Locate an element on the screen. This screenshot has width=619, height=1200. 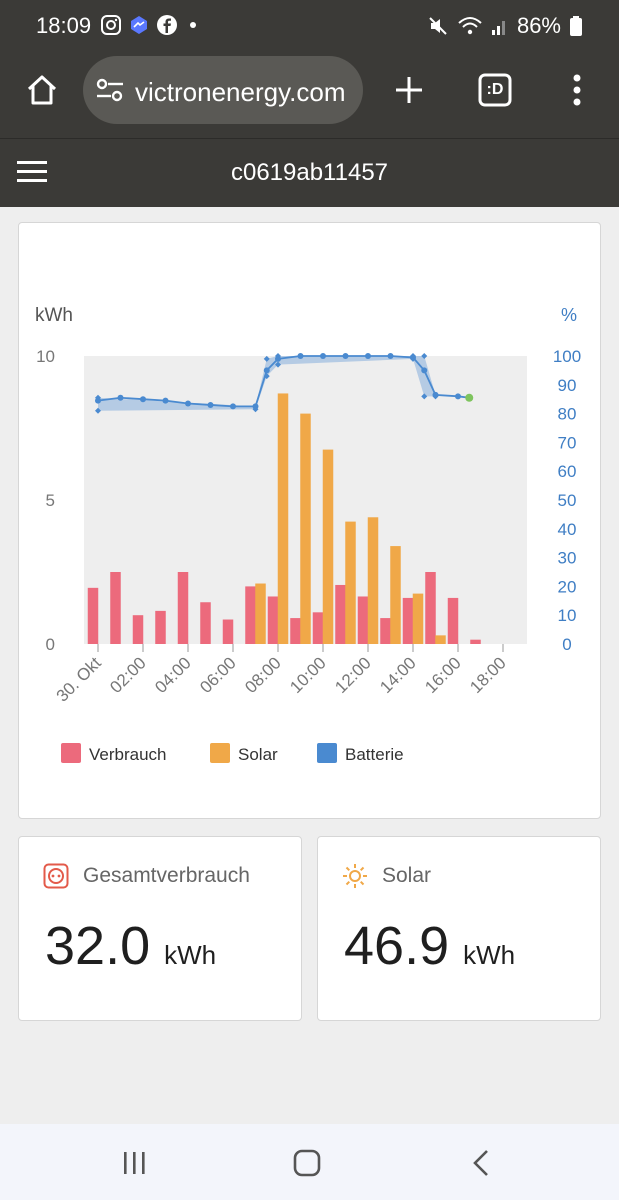
system-nav-bar is located at coordinates (309, 1162).